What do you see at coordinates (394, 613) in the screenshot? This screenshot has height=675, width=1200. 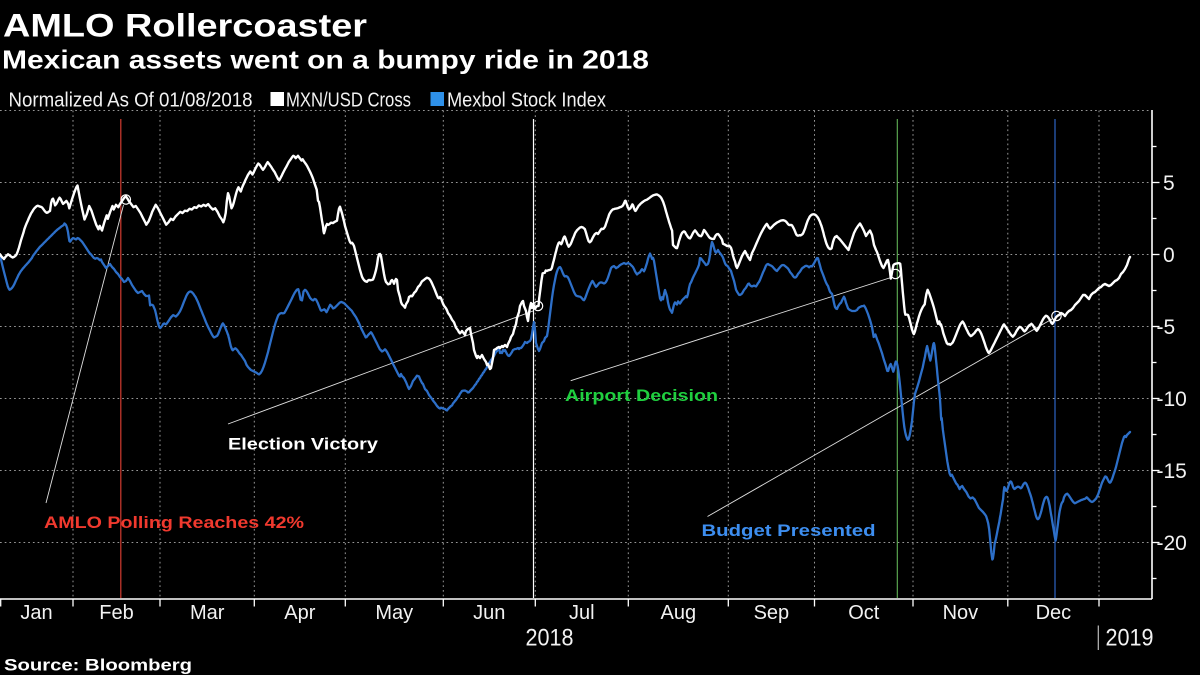 I see `svg-text: May` at bounding box center [394, 613].